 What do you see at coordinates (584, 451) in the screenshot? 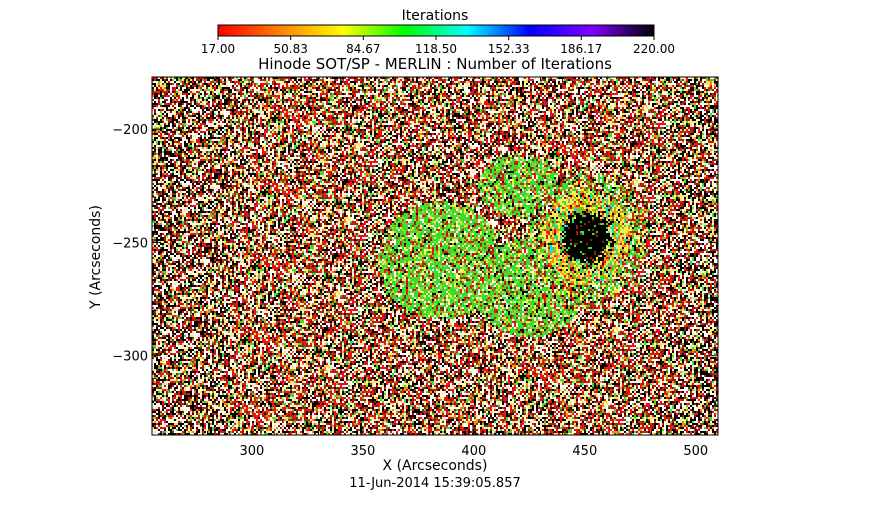
I see `x-tick-label: 450` at bounding box center [584, 451].